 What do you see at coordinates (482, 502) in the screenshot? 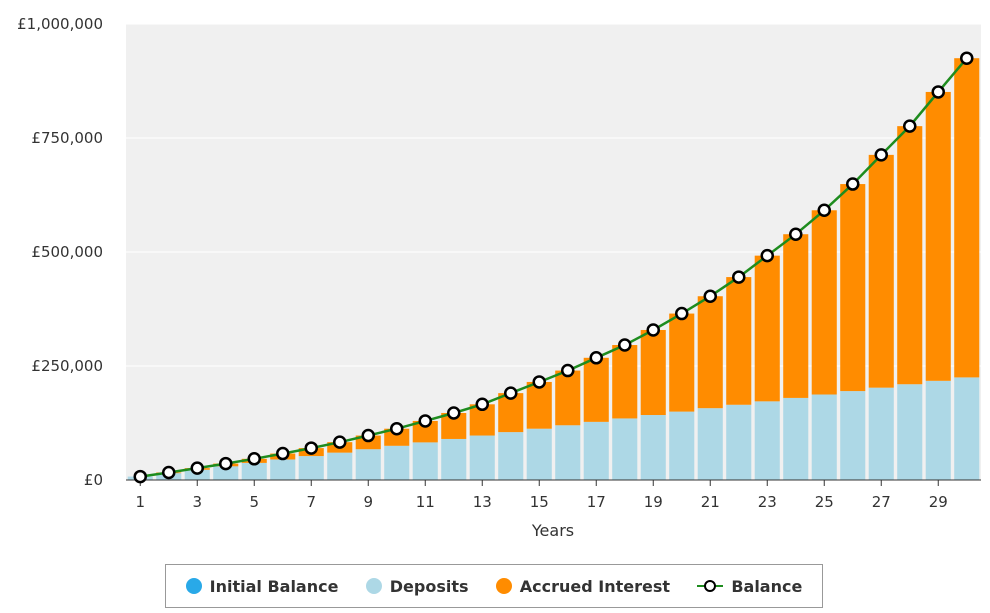
I see `x-tick-label: 13` at bounding box center [482, 502].